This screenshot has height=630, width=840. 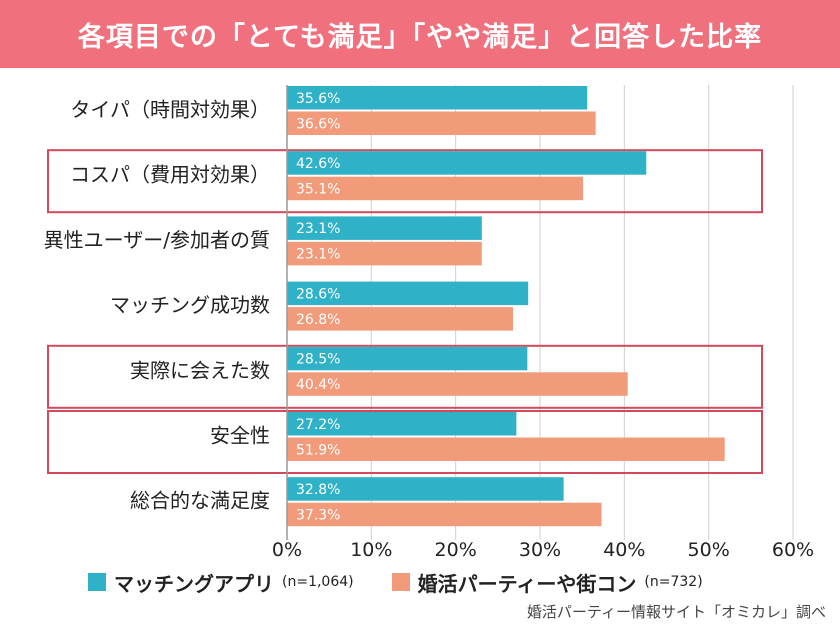 What do you see at coordinates (318, 99) in the screenshot?
I see `data-label: 35.6%` at bounding box center [318, 99].